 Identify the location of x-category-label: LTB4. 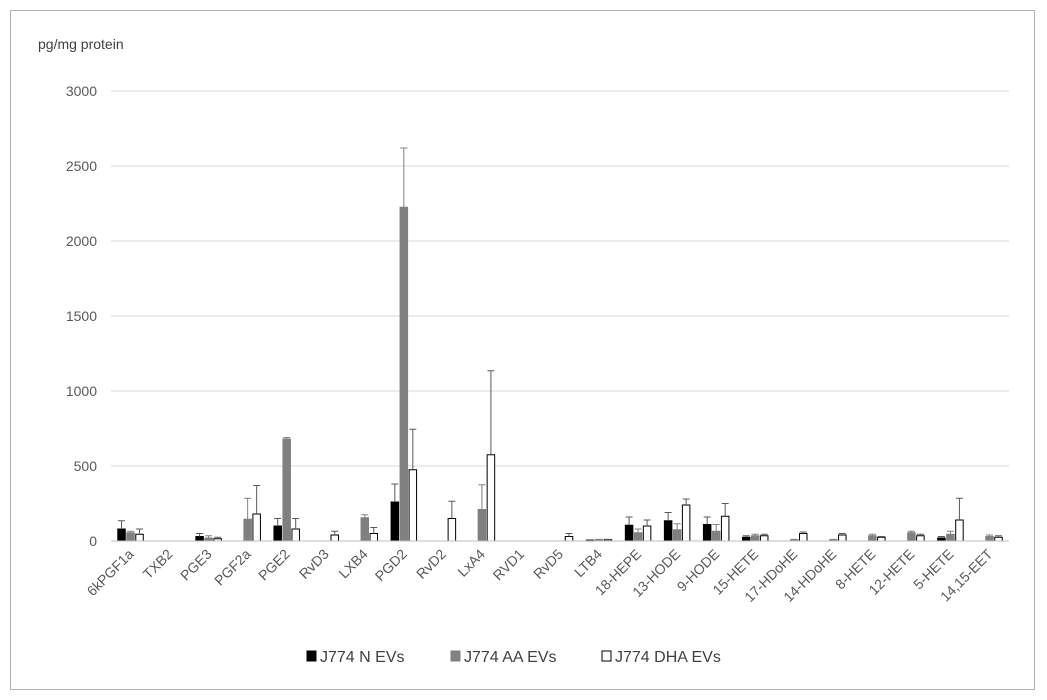
(588, 563).